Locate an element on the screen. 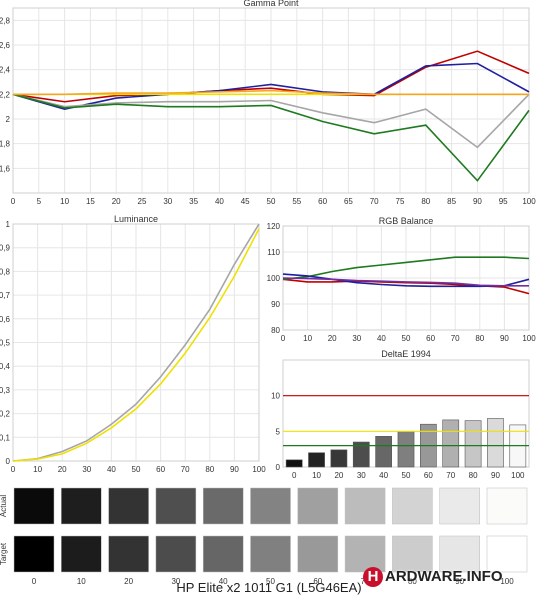 This screenshot has width=538, height=600. swatch-label: 20 is located at coordinates (128, 581).